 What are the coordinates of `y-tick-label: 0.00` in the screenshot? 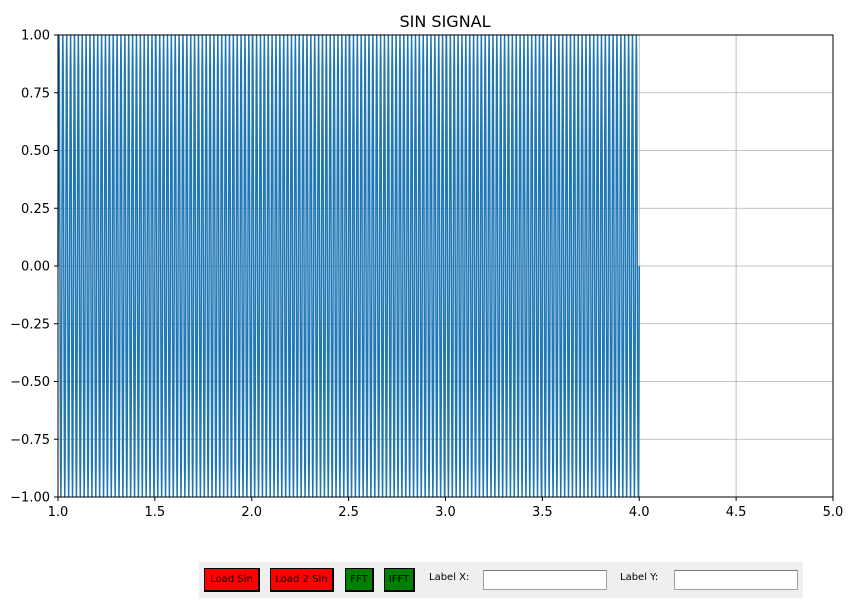 It's located at (35, 267).